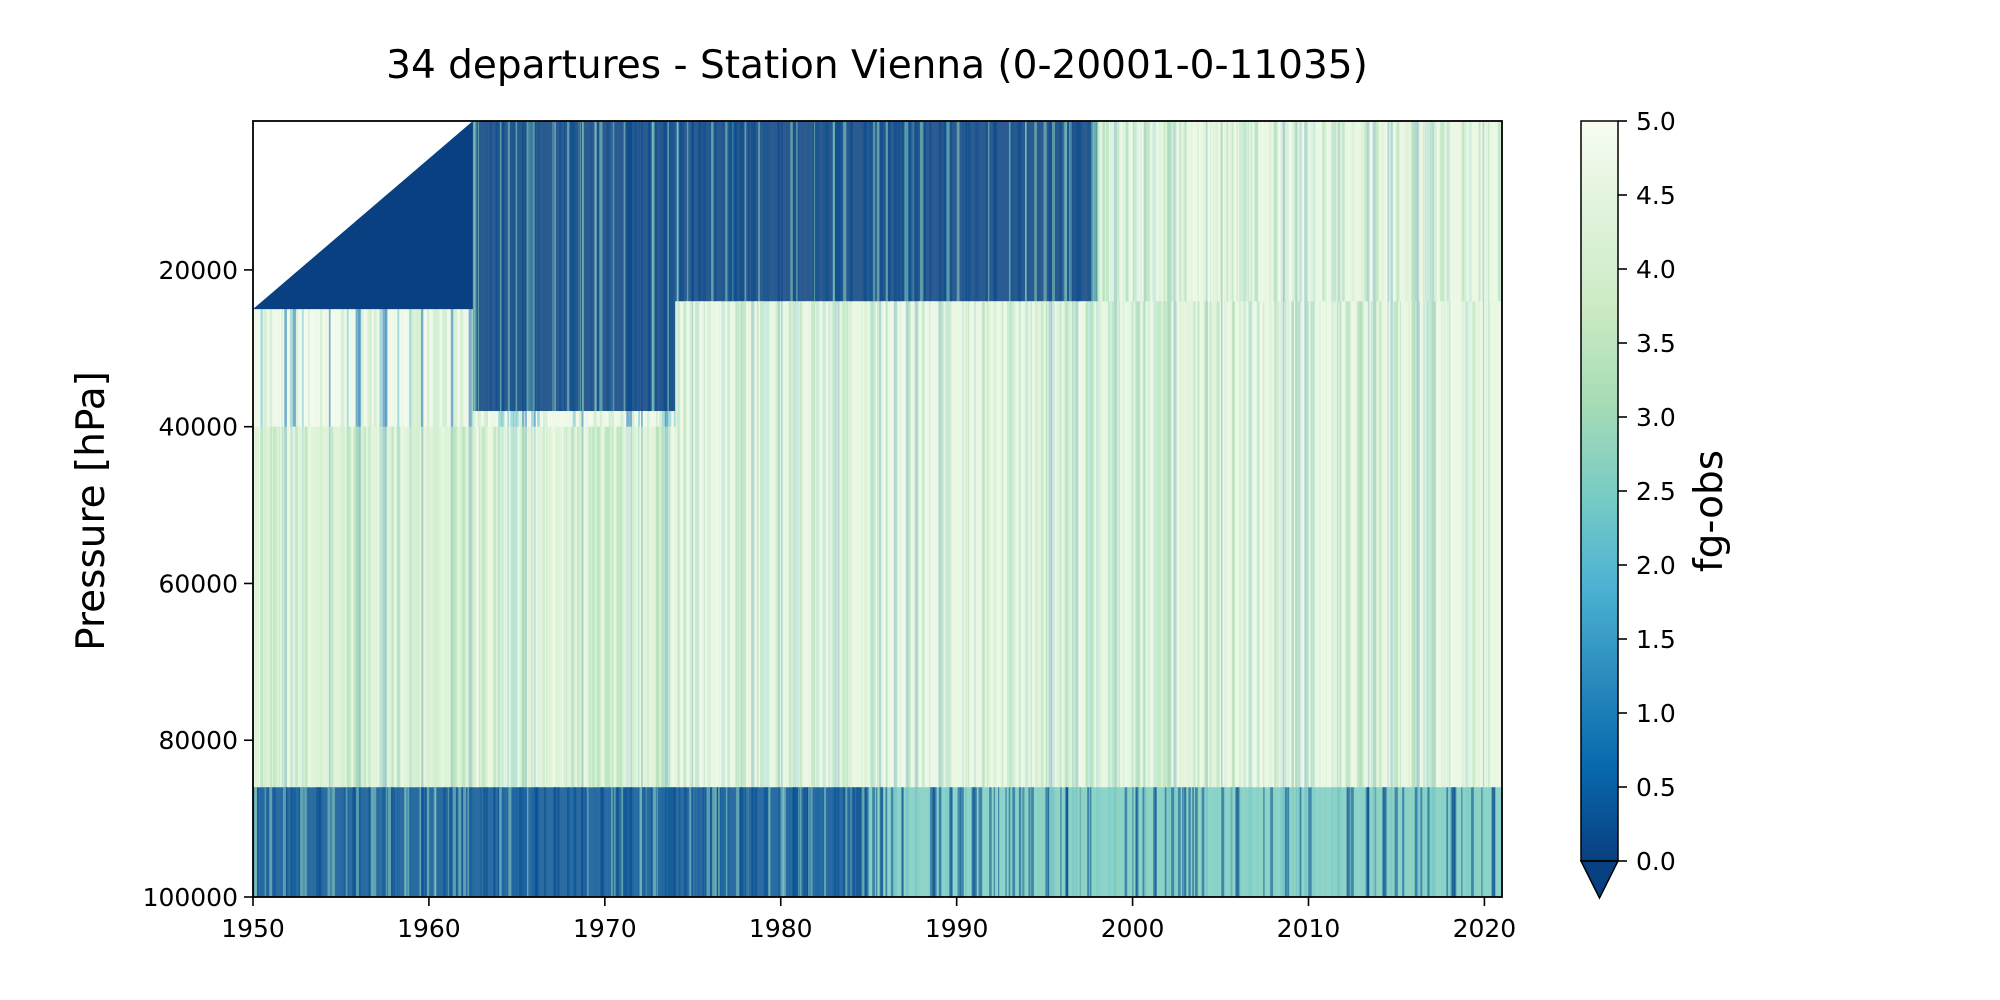 This screenshot has height=1000, width=2000. Describe the element at coordinates (198, 427) in the screenshot. I see `y-tick-label: 40000` at that location.